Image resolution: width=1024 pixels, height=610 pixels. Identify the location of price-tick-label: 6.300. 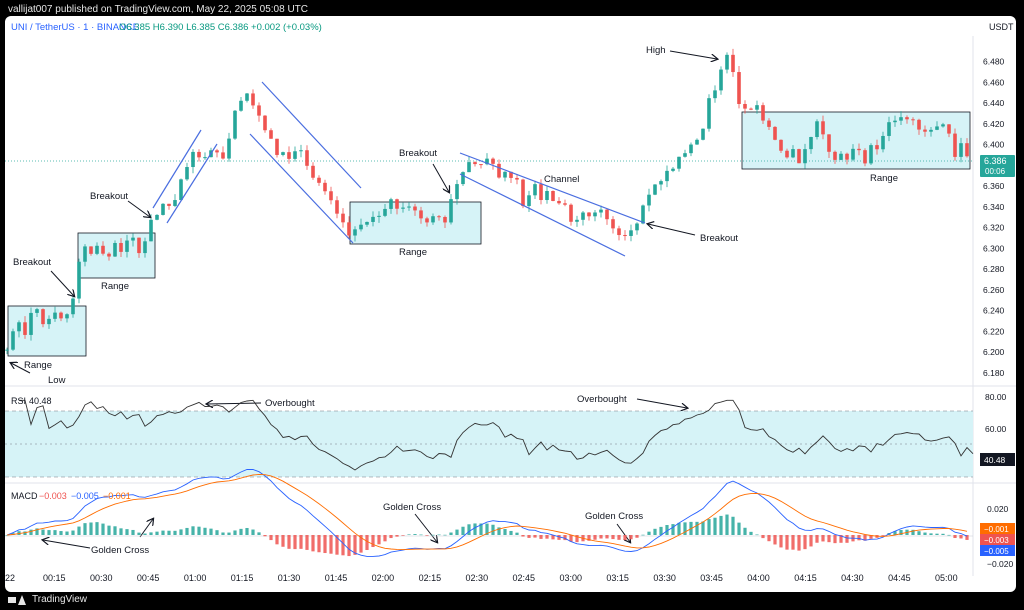
(994, 248).